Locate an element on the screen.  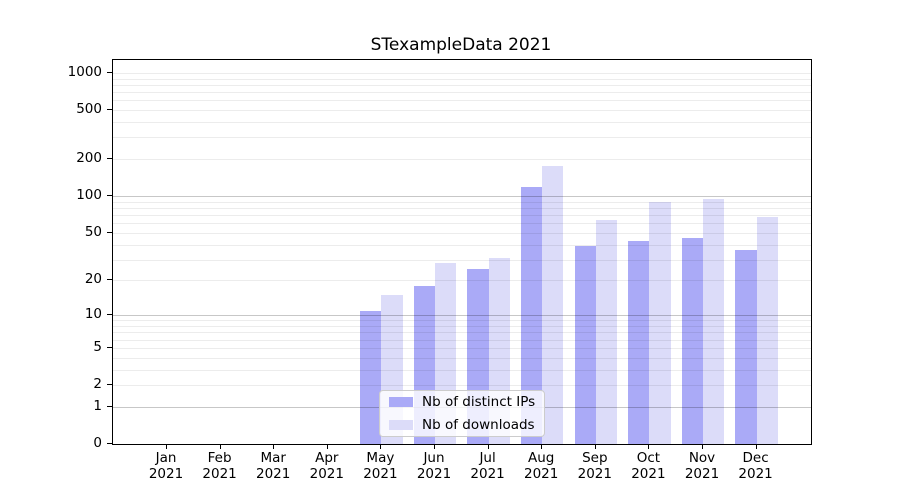
bar-distinct-ips-aug is located at coordinates (531, 315).